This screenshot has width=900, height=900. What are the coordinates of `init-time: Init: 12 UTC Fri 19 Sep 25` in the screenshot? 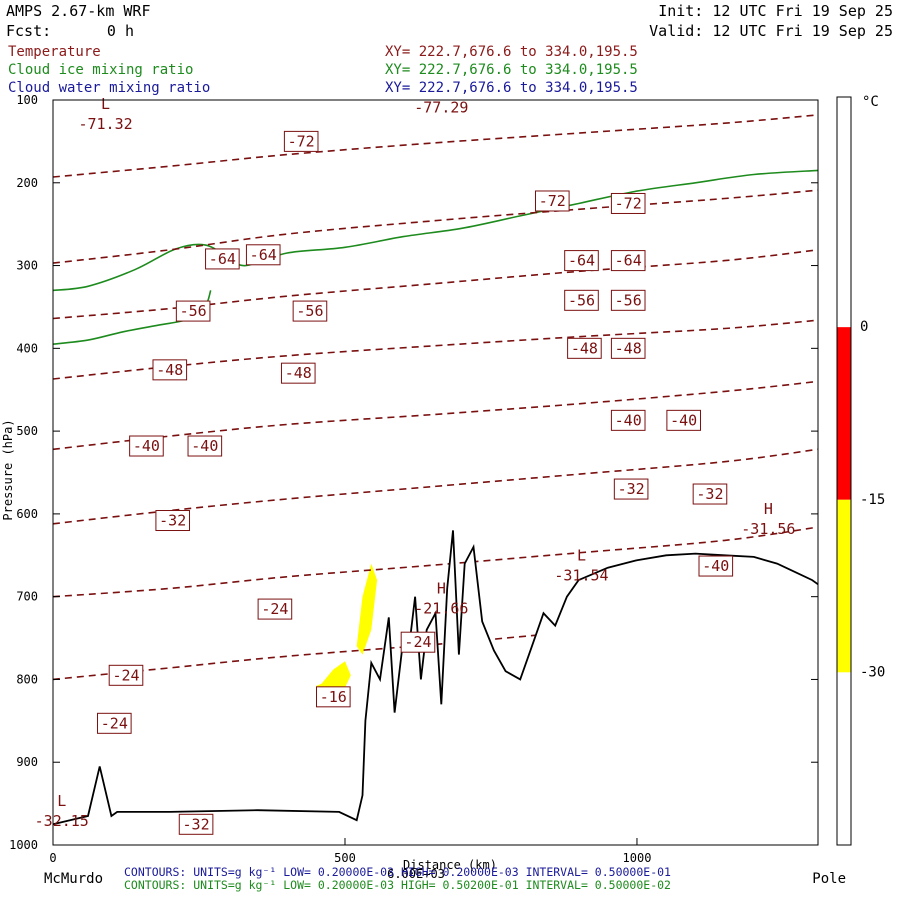 It's located at (775, 11).